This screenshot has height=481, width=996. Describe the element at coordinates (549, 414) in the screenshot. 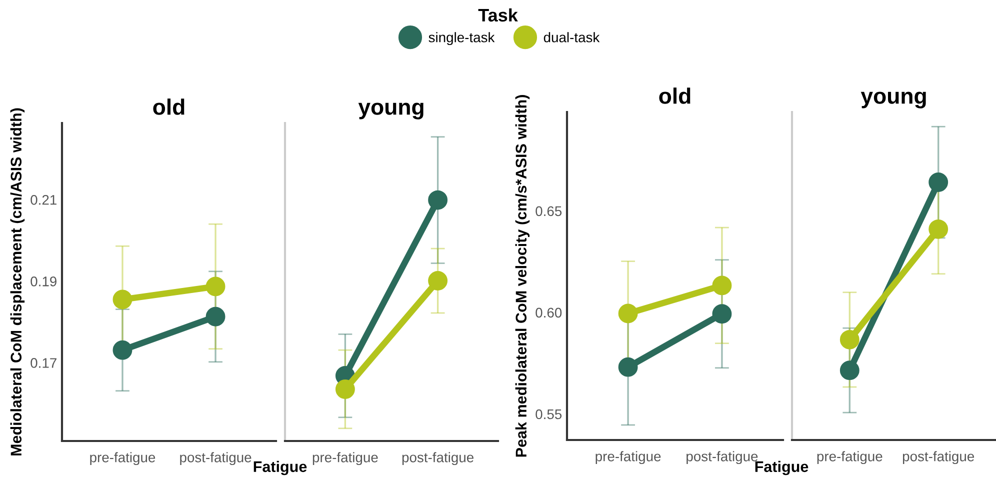

I see `y-tick-label: 0.55` at that location.